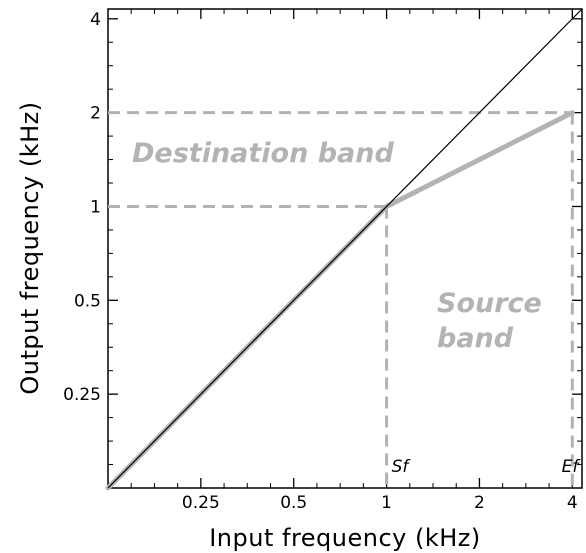 The height and width of the screenshot is (553, 586). I want to click on x-tick-label: 1, so click(386, 503).